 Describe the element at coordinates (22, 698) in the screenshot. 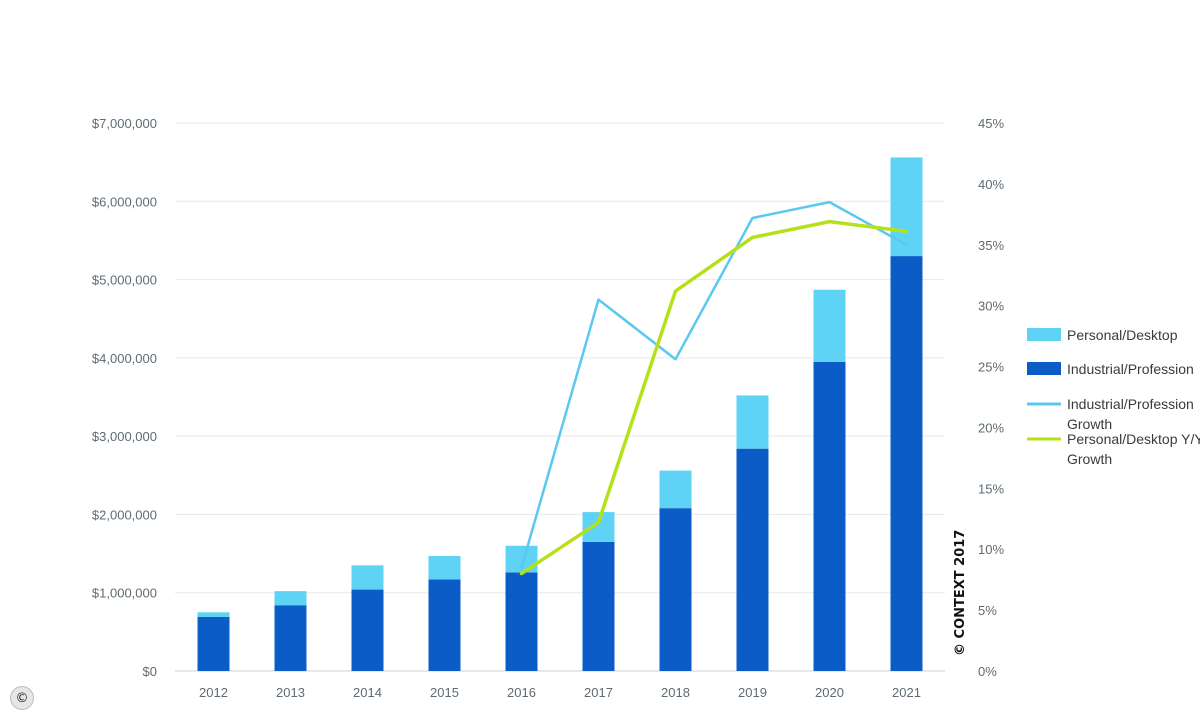

I see `copyright-badge: ©` at that location.